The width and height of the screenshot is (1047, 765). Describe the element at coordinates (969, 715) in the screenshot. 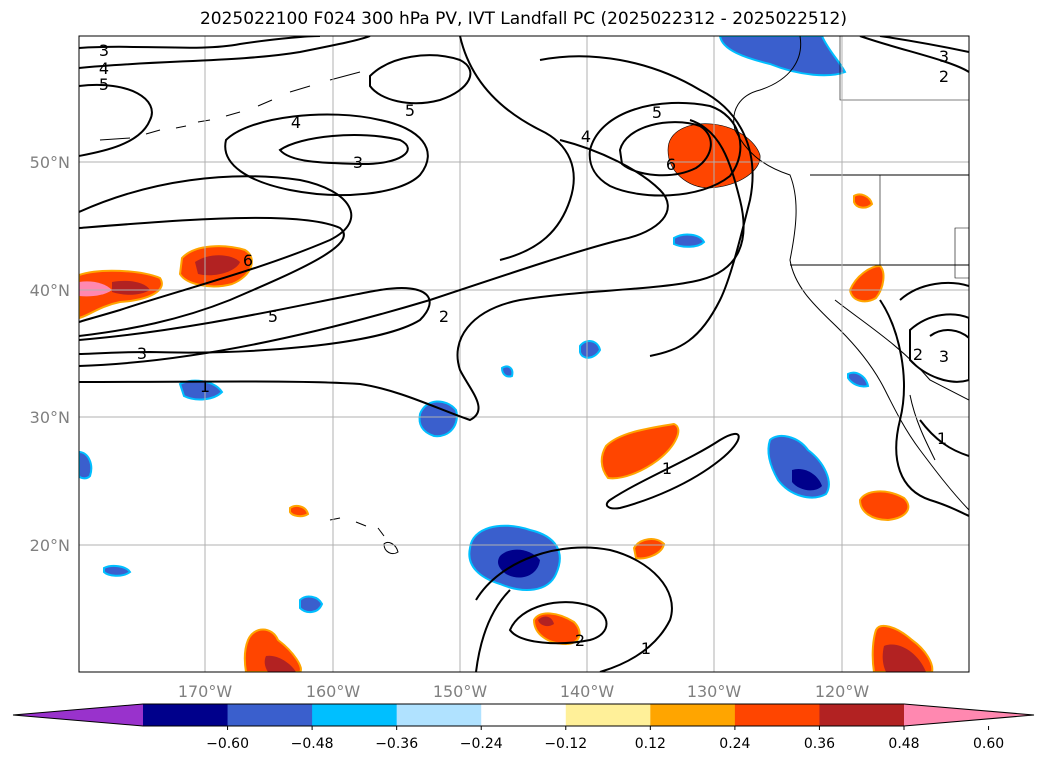

I see `colorbar-extend-high` at that location.